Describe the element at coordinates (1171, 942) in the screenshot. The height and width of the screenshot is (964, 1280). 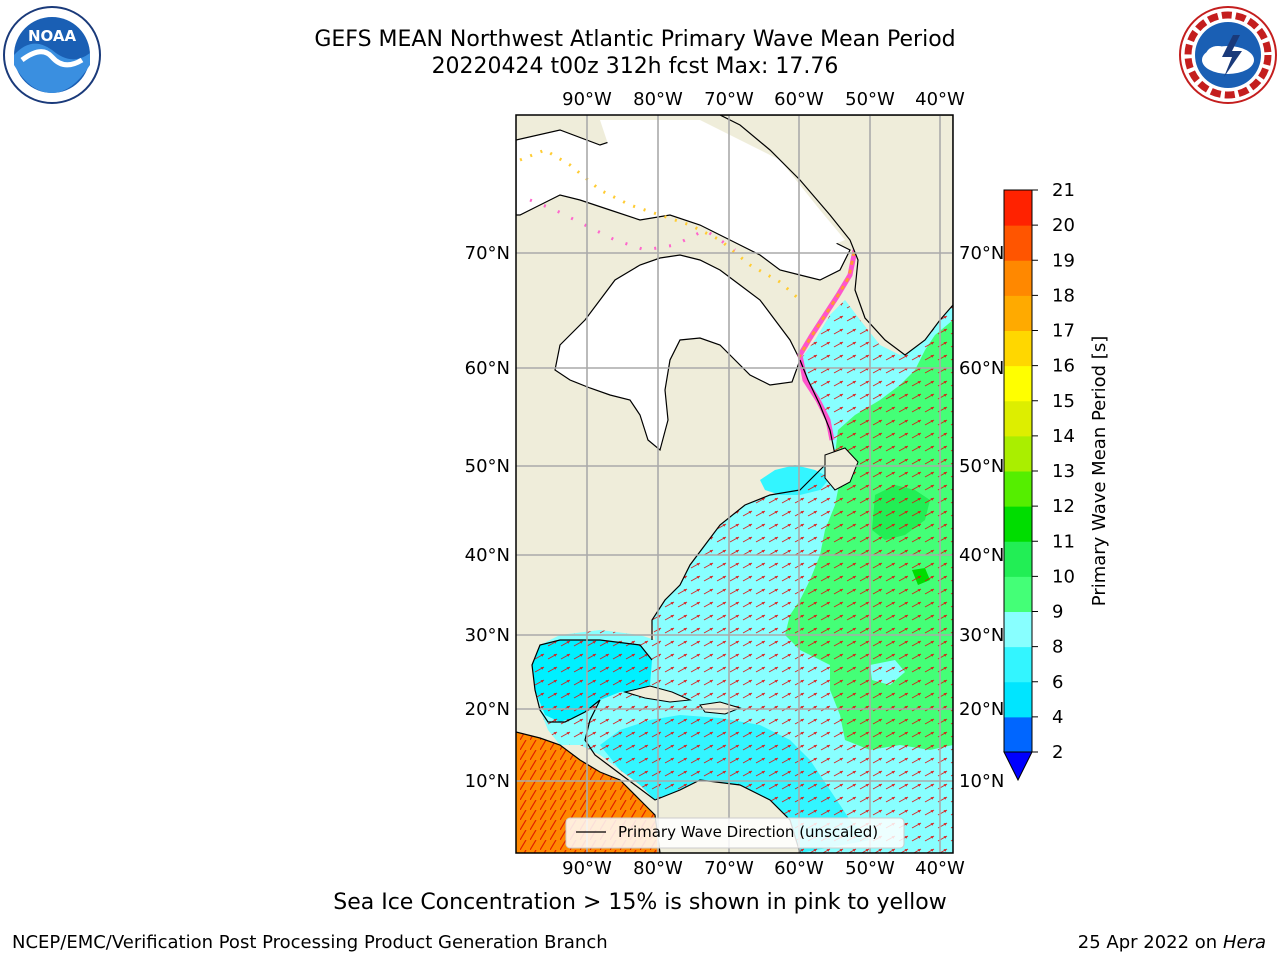
I see `footer-date: 25 Apr 2022 on Hera` at that location.